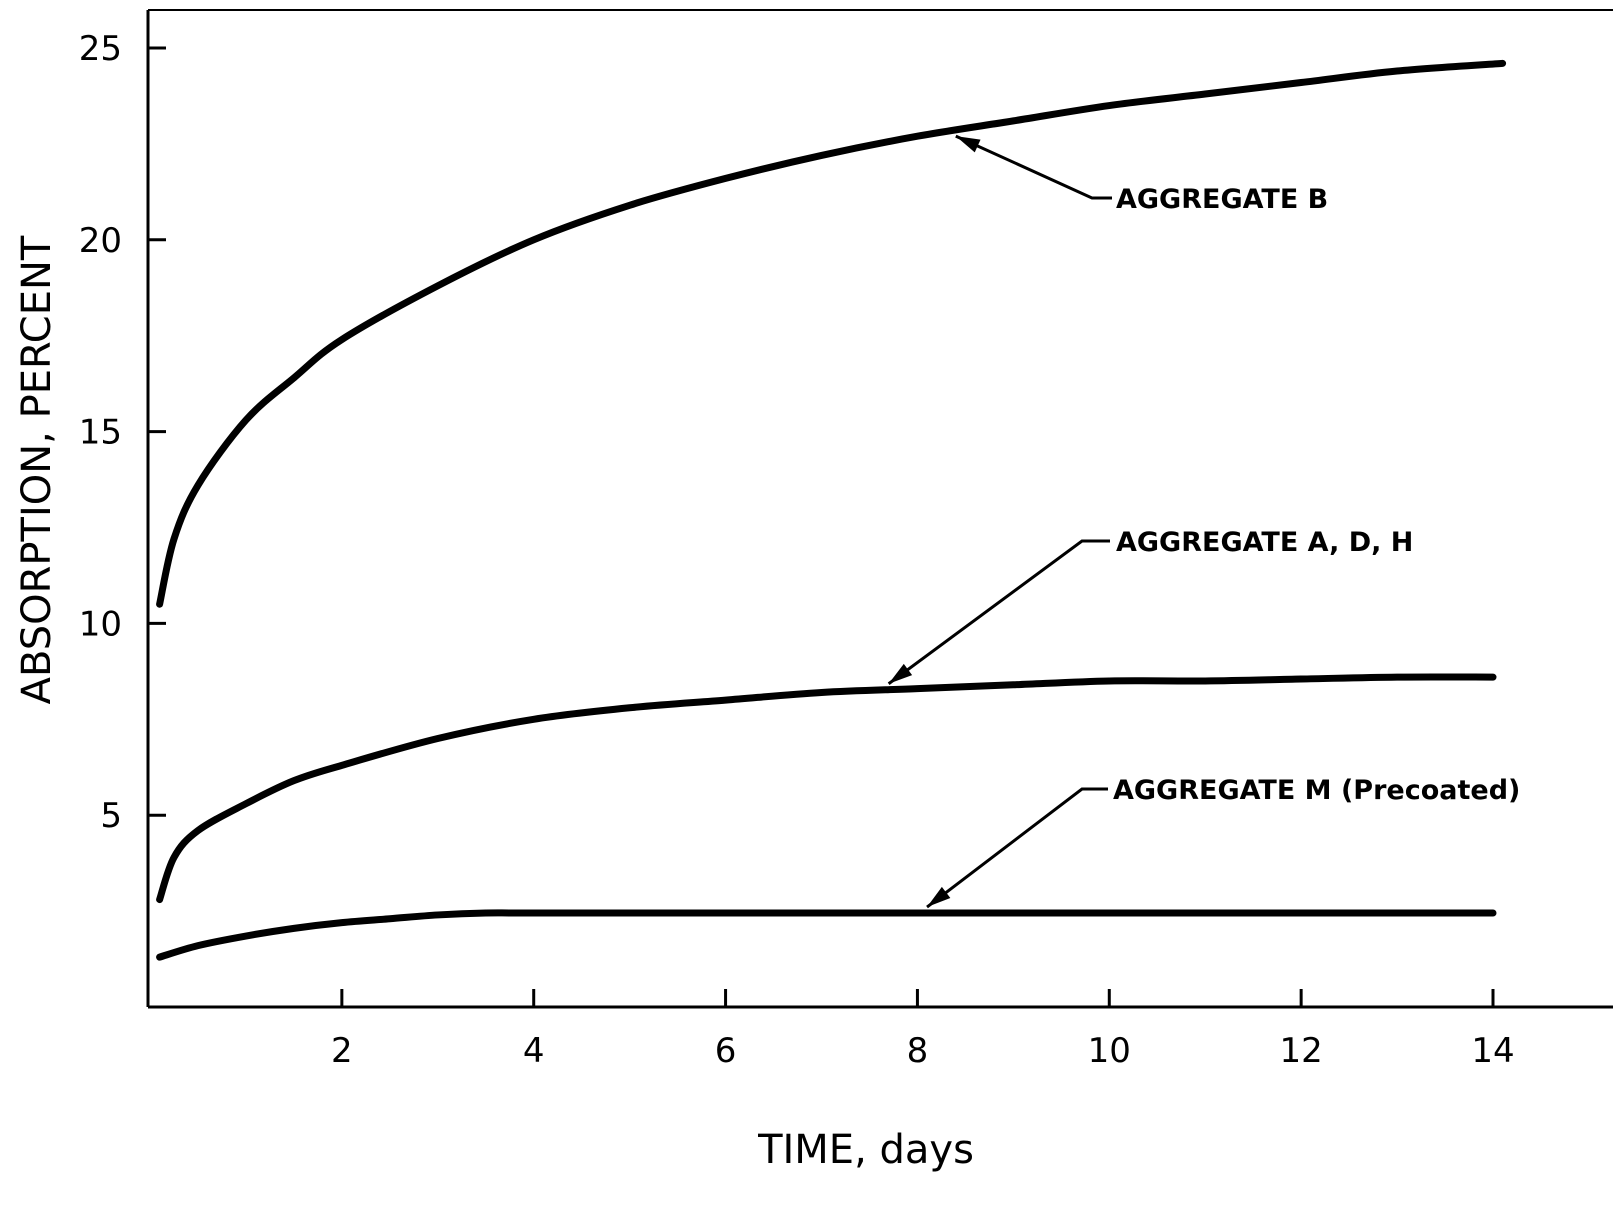 This screenshot has width=1613, height=1208. Describe the element at coordinates (342, 1051) in the screenshot. I see `x-tick-label: 2` at that location.